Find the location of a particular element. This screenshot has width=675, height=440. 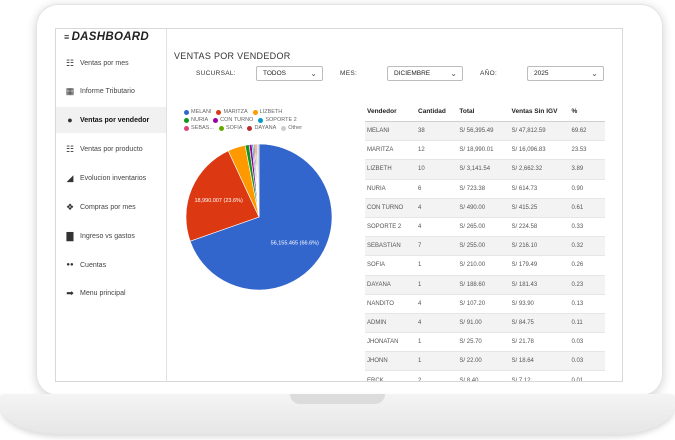

legend-item: Other is located at coordinates (291, 128).